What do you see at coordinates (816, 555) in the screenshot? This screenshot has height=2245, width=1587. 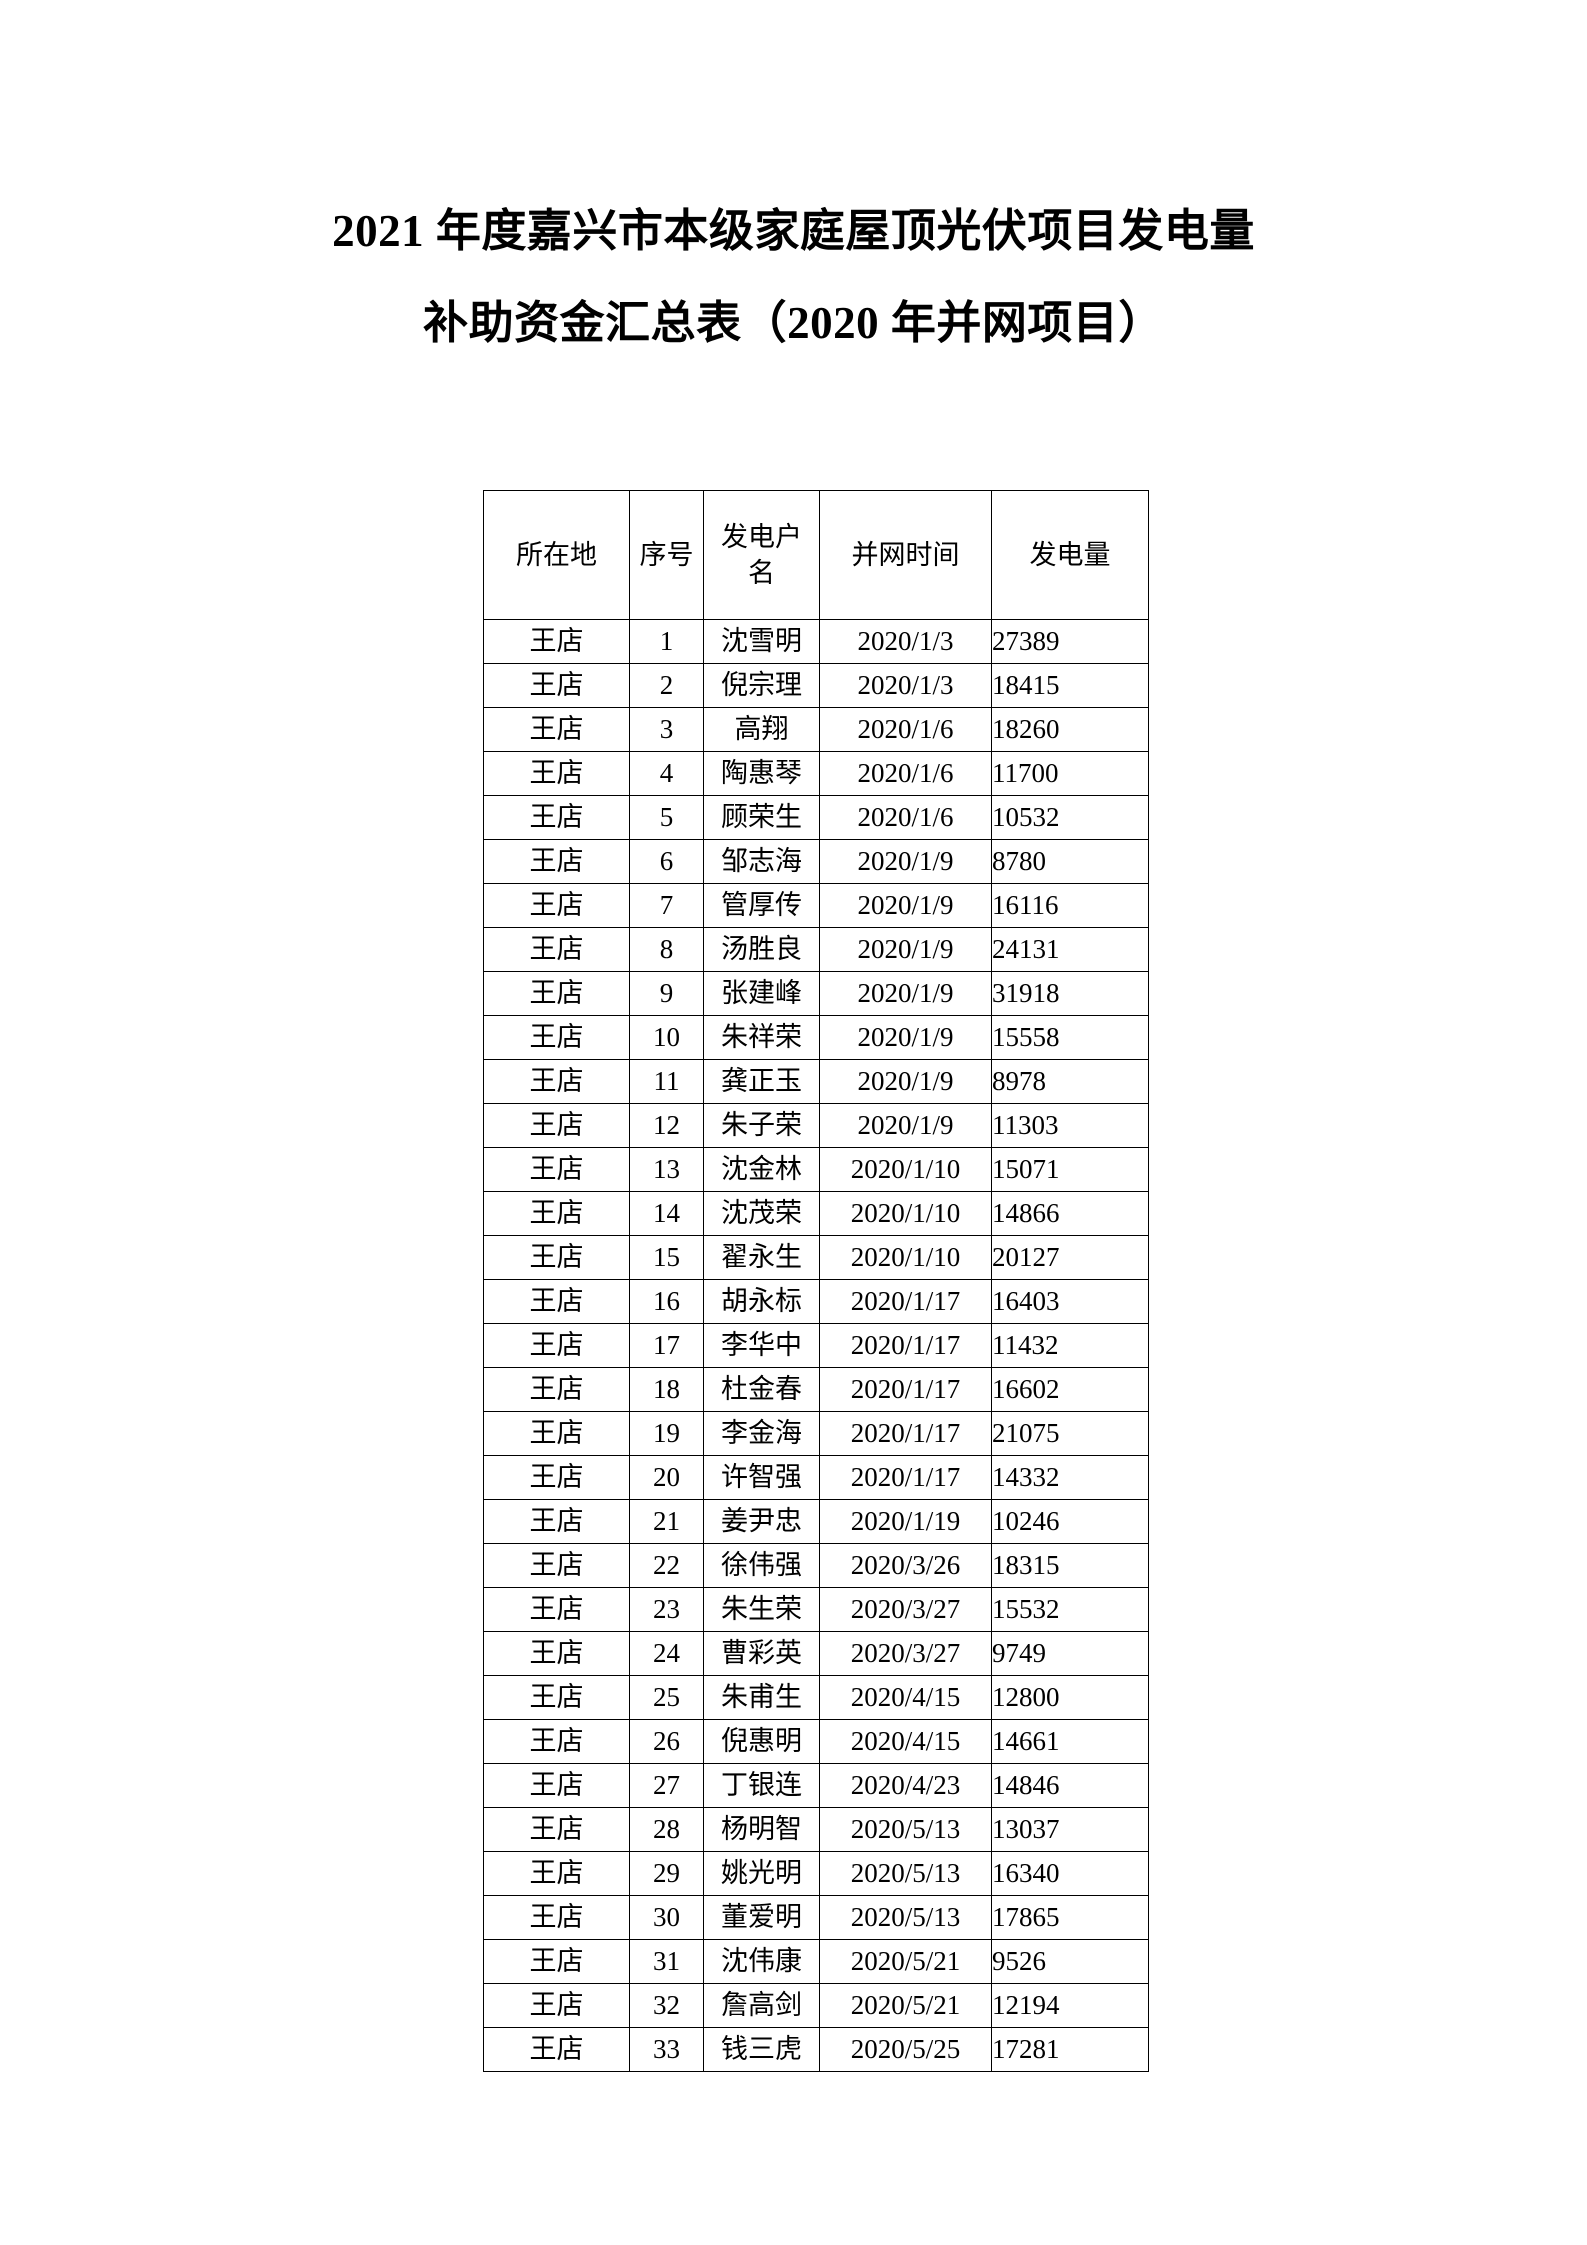 I see `table-header-row: 所在地 序号 发电户名 并网时间 发电量` at bounding box center [816, 555].